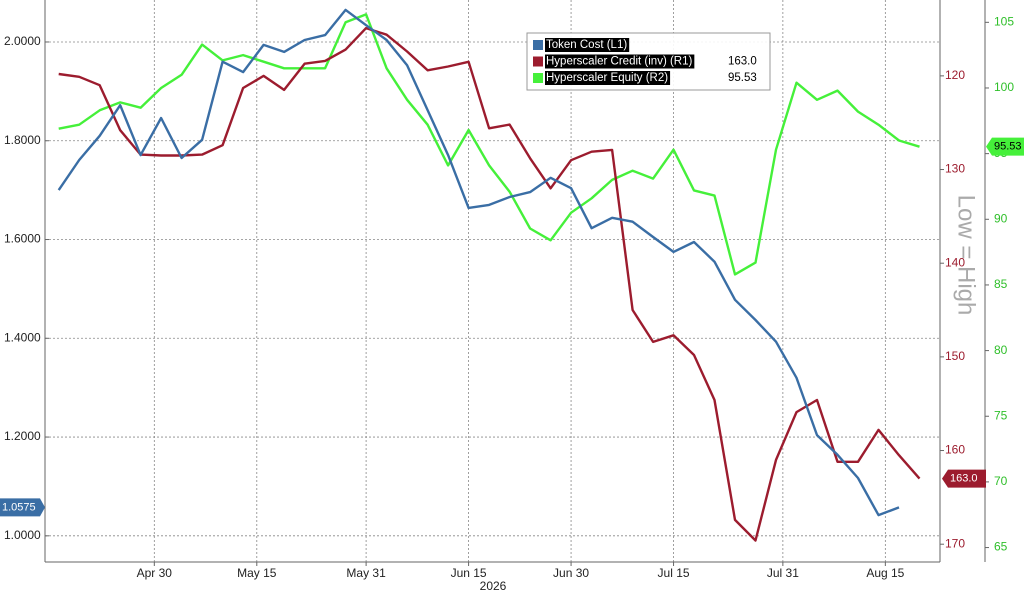 Image resolution: width=1024 pixels, height=592 pixels. What do you see at coordinates (571, 573) in the screenshot?
I see `x-tick-label: Jun 30` at bounding box center [571, 573].